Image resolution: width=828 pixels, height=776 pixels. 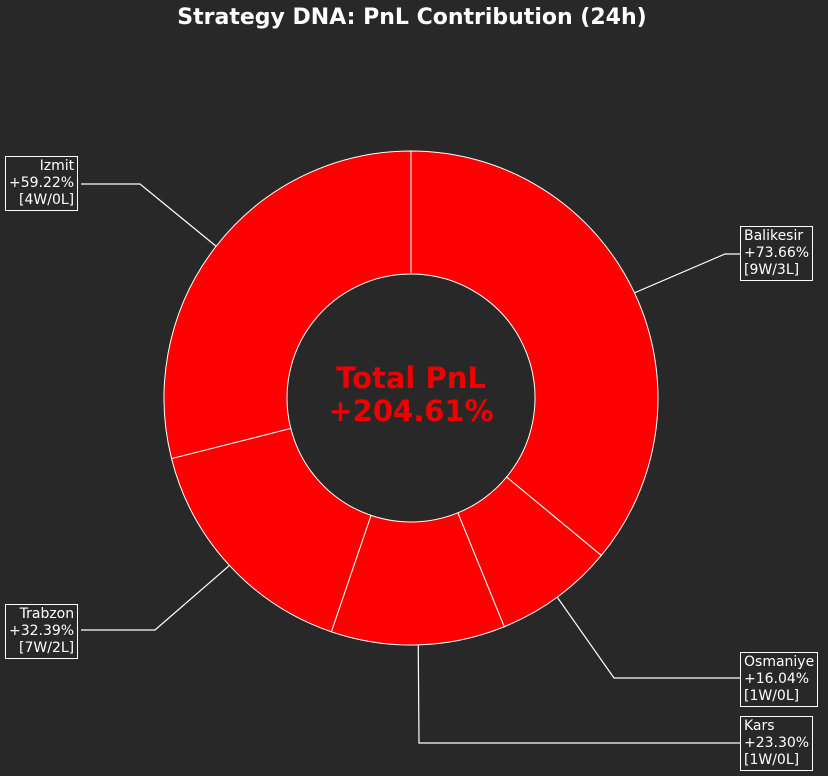 I want to click on slice-pnl: +32.39%, so click(x=42, y=631).